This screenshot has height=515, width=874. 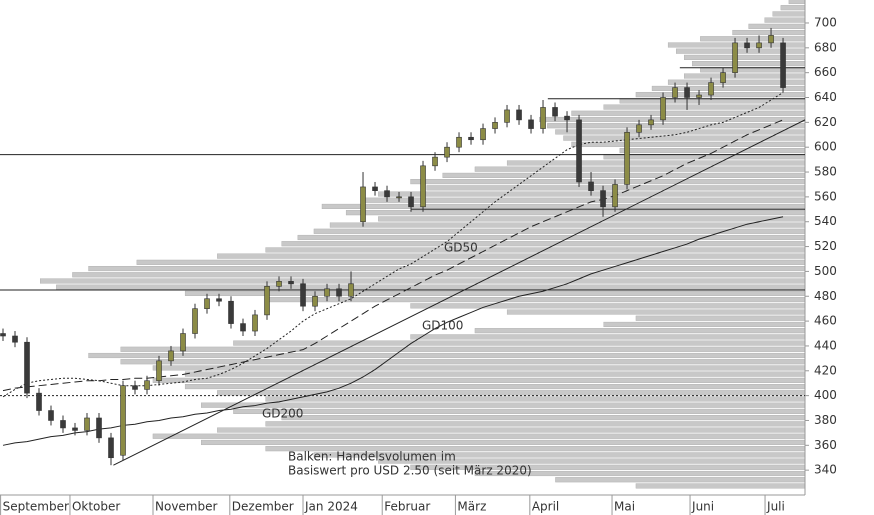 I want to click on y-tick-label: 540, so click(x=825, y=221).